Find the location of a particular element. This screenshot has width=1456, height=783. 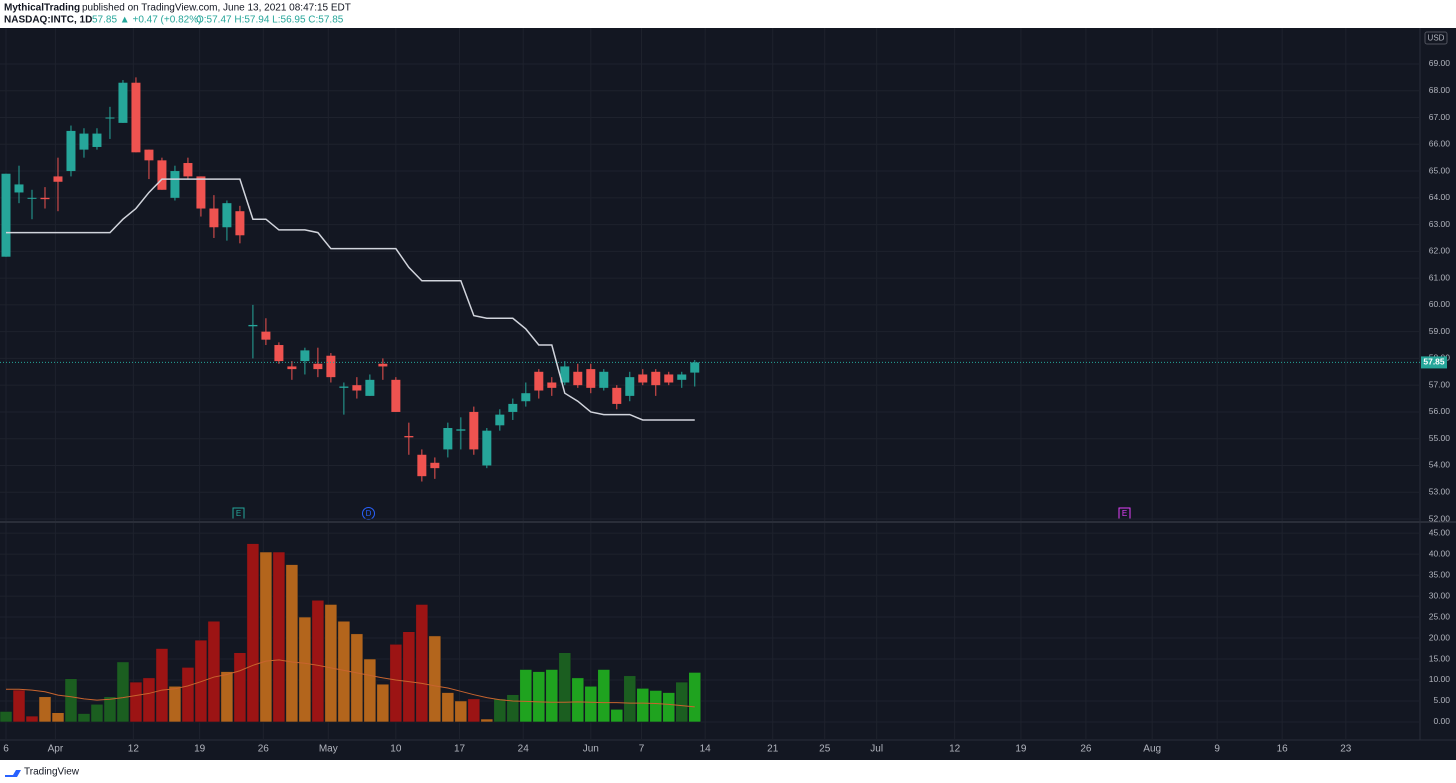

y-tick-label: 15.00 is located at coordinates (1440, 658).